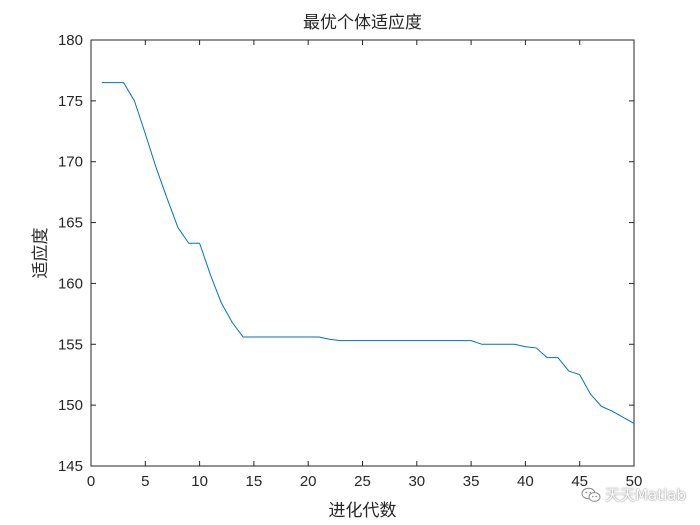 This screenshot has height=525, width=700. I want to click on y-tick-label: 165, so click(70, 223).